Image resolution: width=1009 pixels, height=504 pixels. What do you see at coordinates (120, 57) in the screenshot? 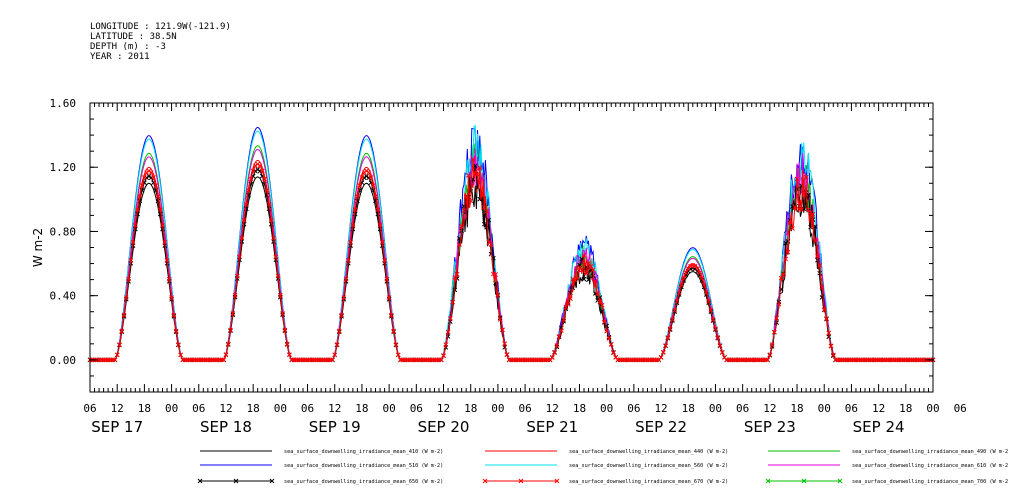
I see `year-label: YEAR : 2011` at bounding box center [120, 57].